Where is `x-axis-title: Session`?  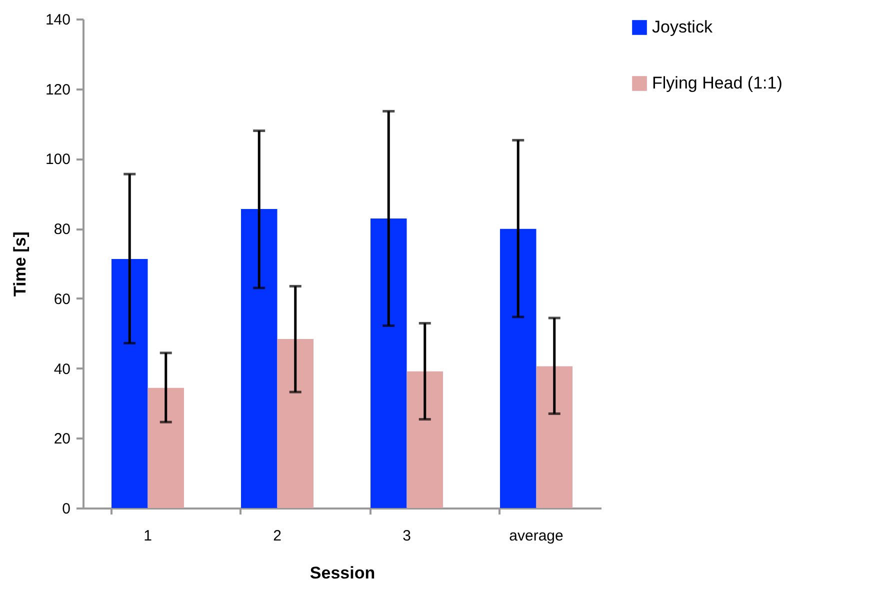
x-axis-title: Session is located at coordinates (343, 573).